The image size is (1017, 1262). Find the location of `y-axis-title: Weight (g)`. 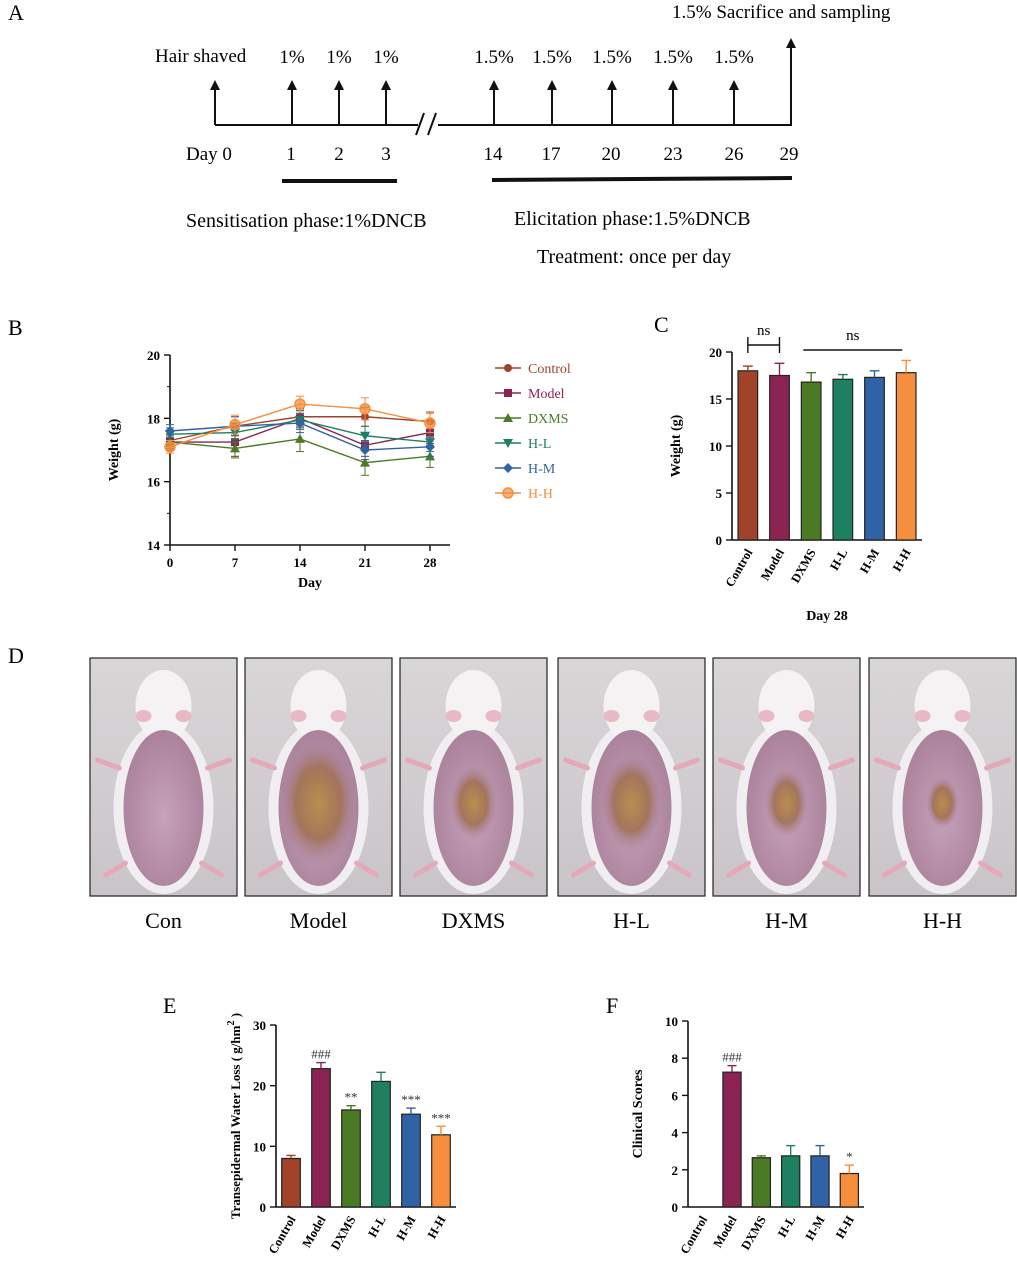

y-axis-title: Weight (g) is located at coordinates (676, 445).